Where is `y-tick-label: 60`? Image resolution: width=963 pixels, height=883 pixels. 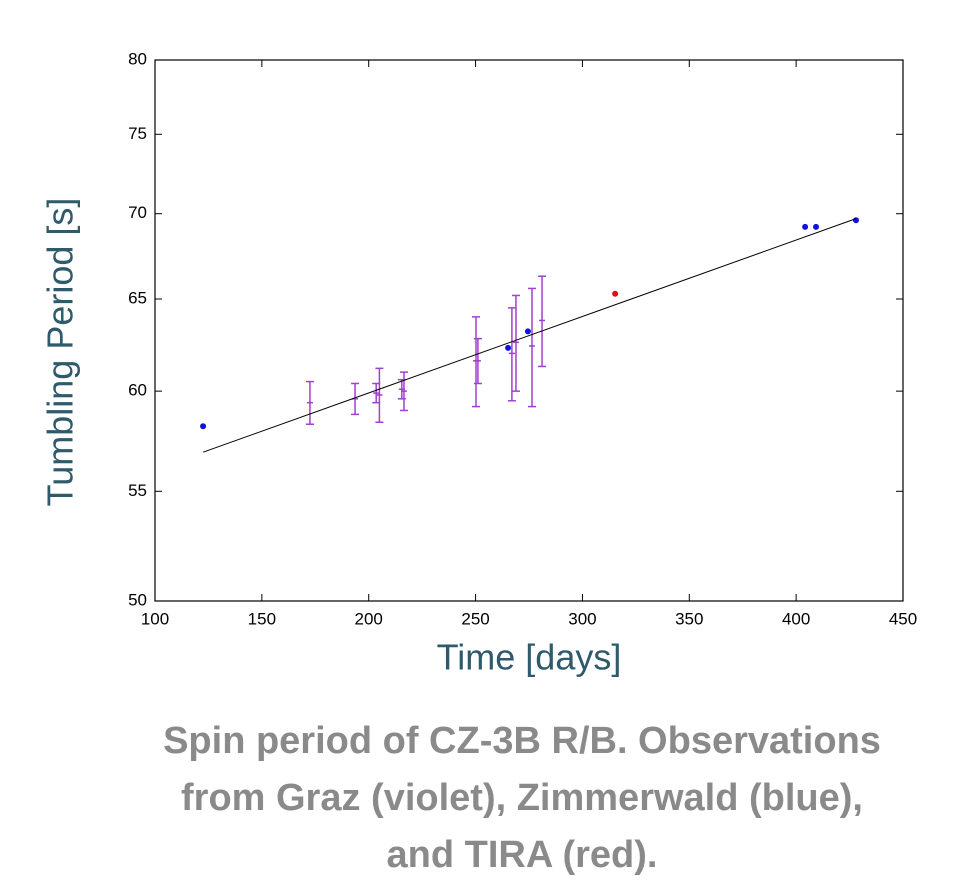 y-tick-label: 60 is located at coordinates (137, 390).